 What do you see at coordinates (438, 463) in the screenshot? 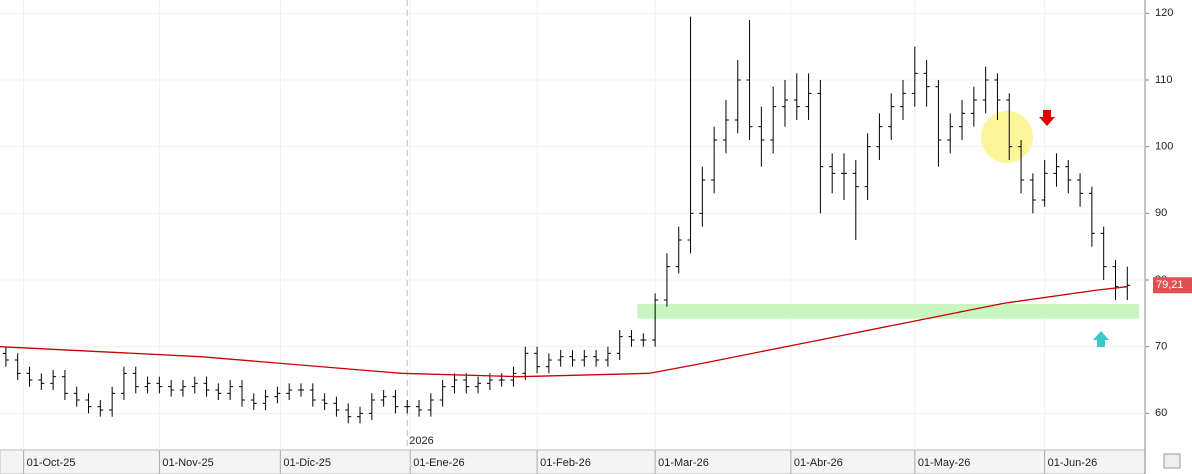
I see `x-tick-label: 01-Ene-26` at bounding box center [438, 463].